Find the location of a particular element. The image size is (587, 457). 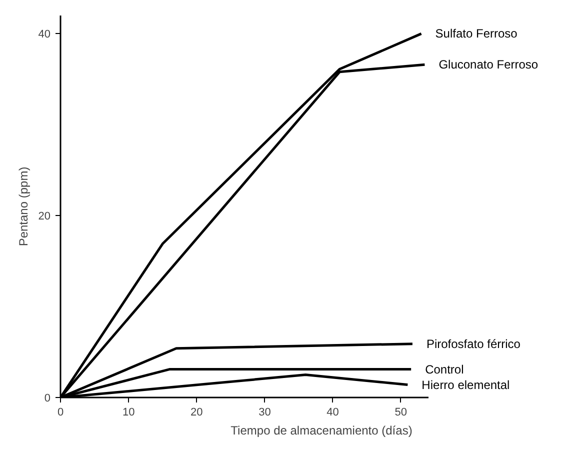

x-tick-label: 50 is located at coordinates (401, 412).